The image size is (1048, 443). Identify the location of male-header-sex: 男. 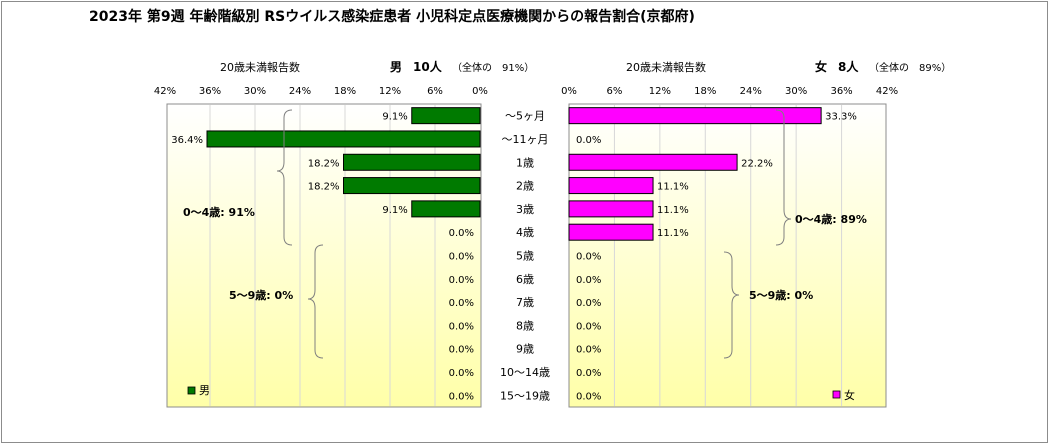
(396, 67).